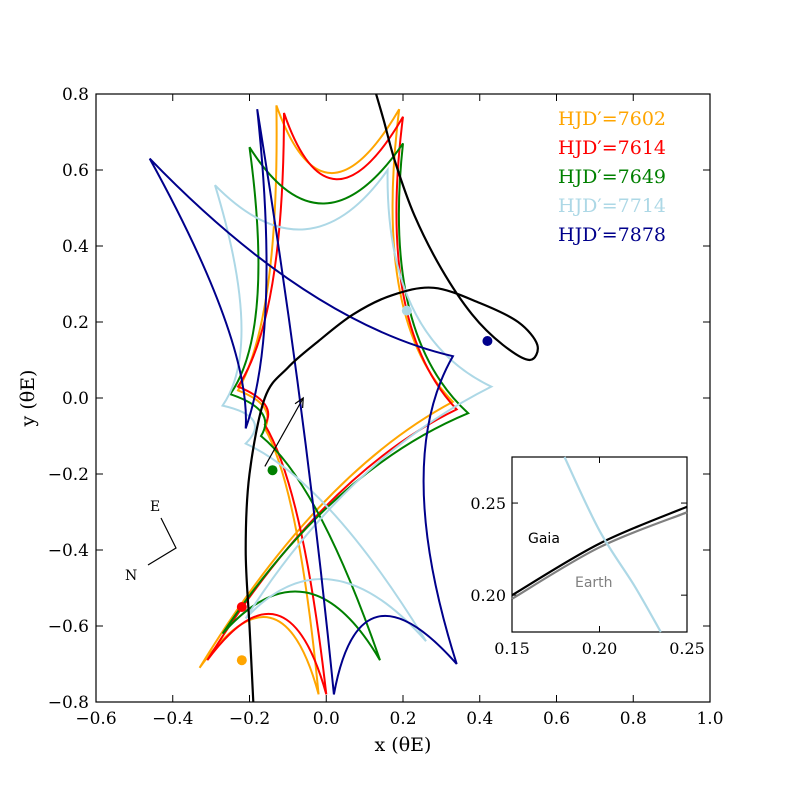 This screenshot has height=789, width=789. I want to click on y-axis-label: y (θE), so click(28, 399).